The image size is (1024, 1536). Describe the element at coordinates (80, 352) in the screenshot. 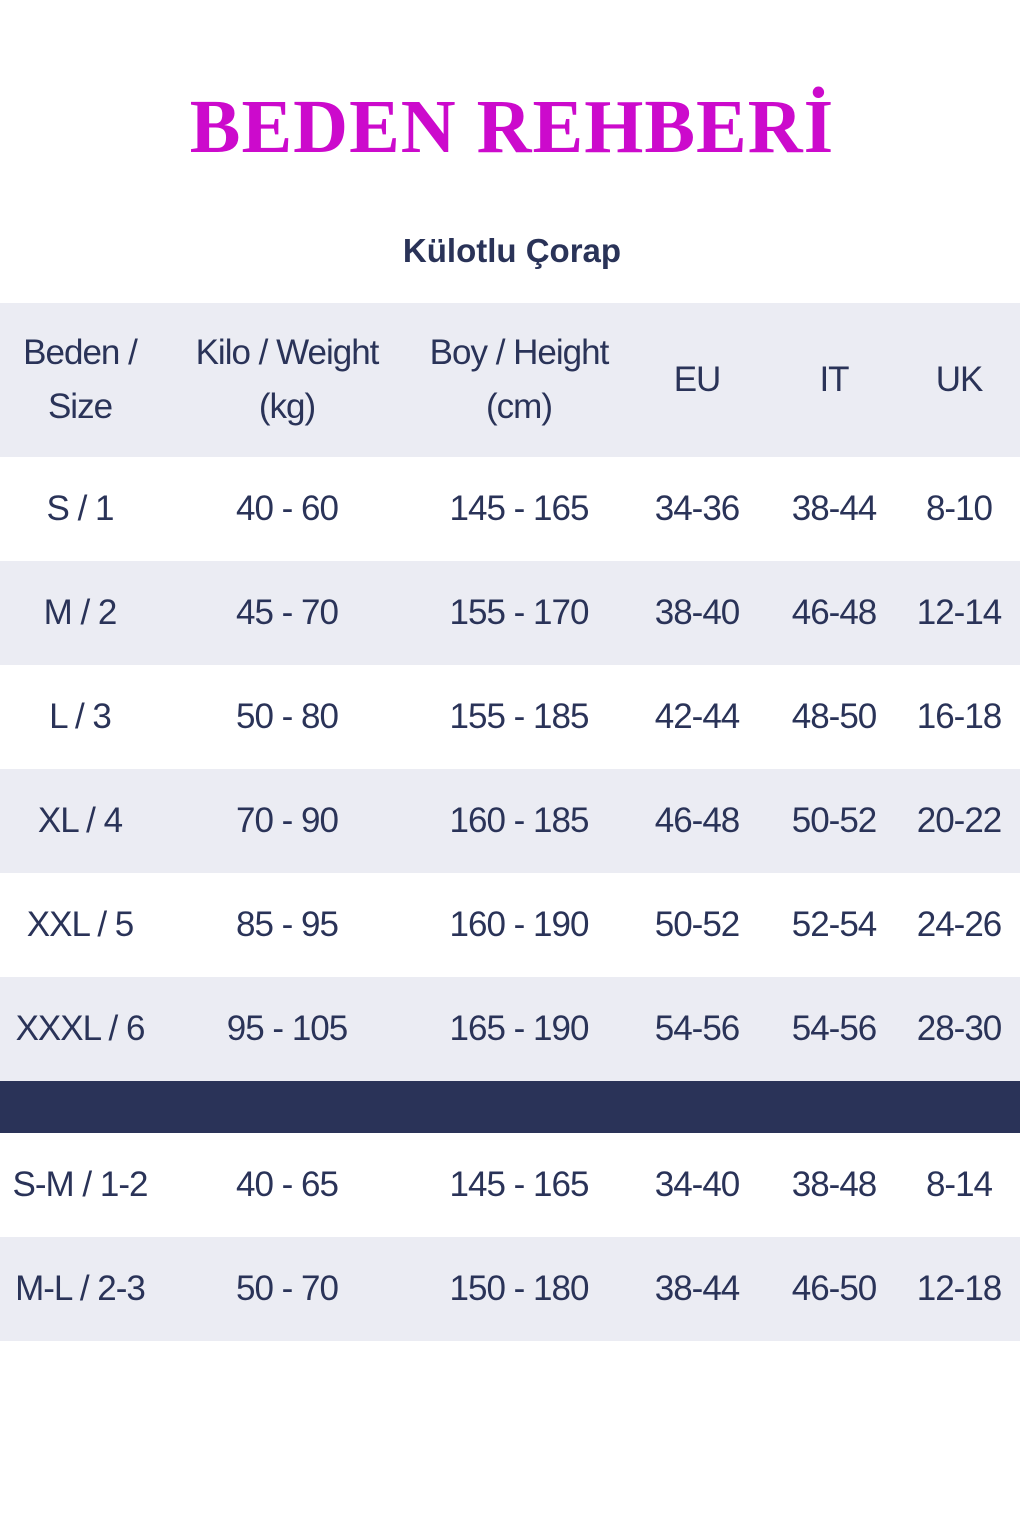

I see `header-line: Beden /` at that location.